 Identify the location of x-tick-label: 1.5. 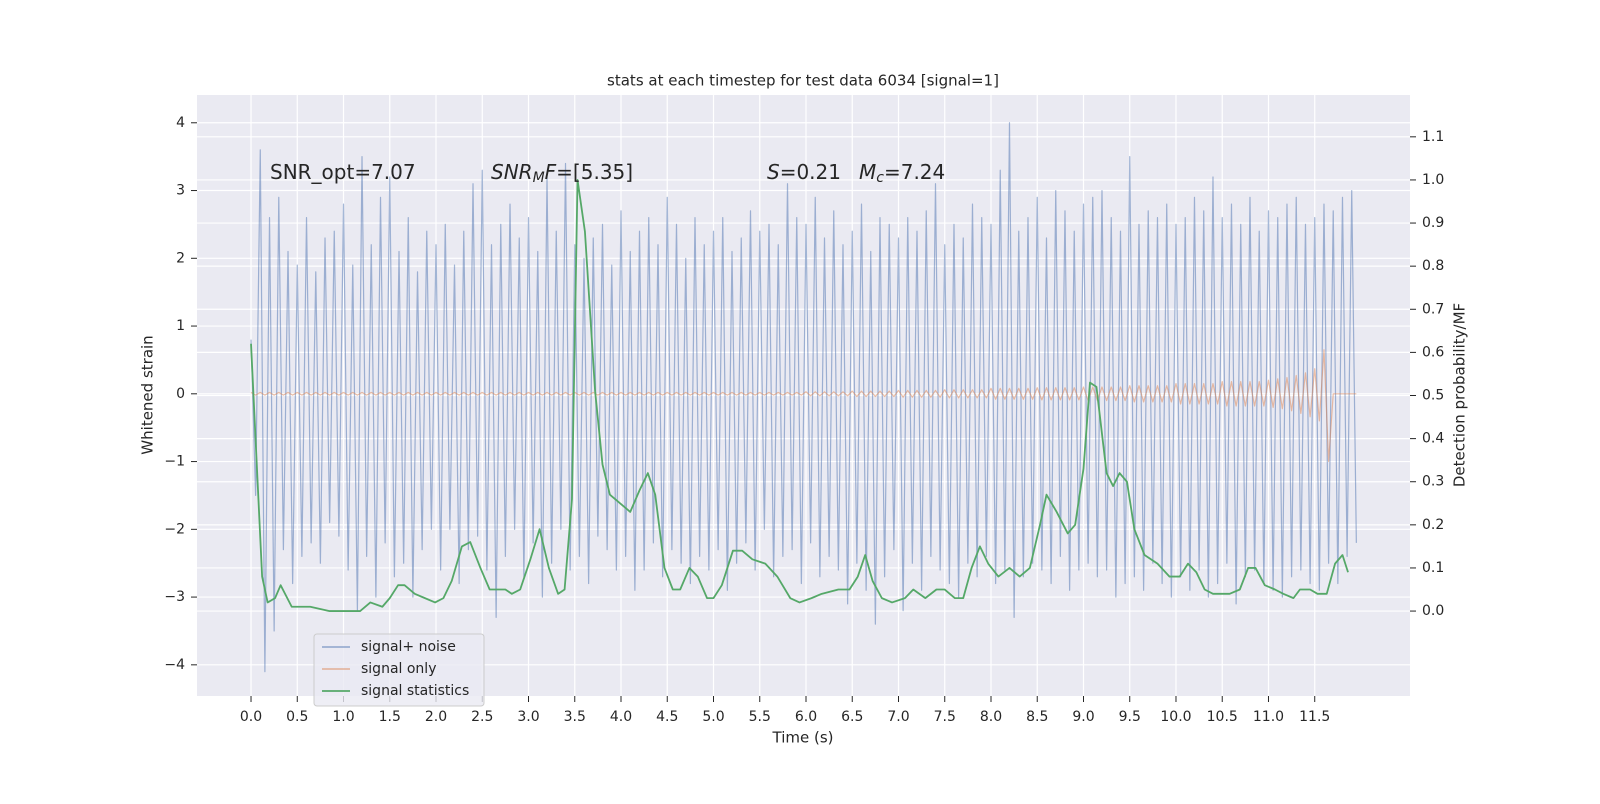
(390, 717).